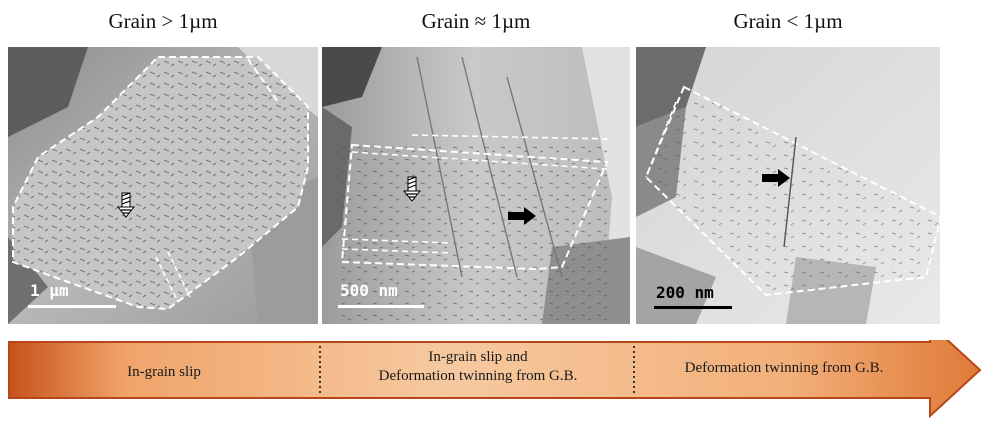 Image resolution: width=984 pixels, height=423 pixels. I want to click on heading-grain-small: Grain < 1µm, so click(788, 21).